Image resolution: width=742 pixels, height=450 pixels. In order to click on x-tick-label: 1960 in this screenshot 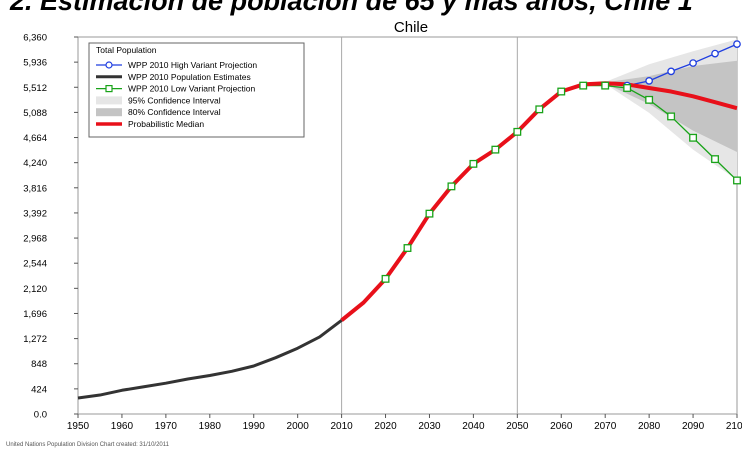, I will do `click(122, 426)`.